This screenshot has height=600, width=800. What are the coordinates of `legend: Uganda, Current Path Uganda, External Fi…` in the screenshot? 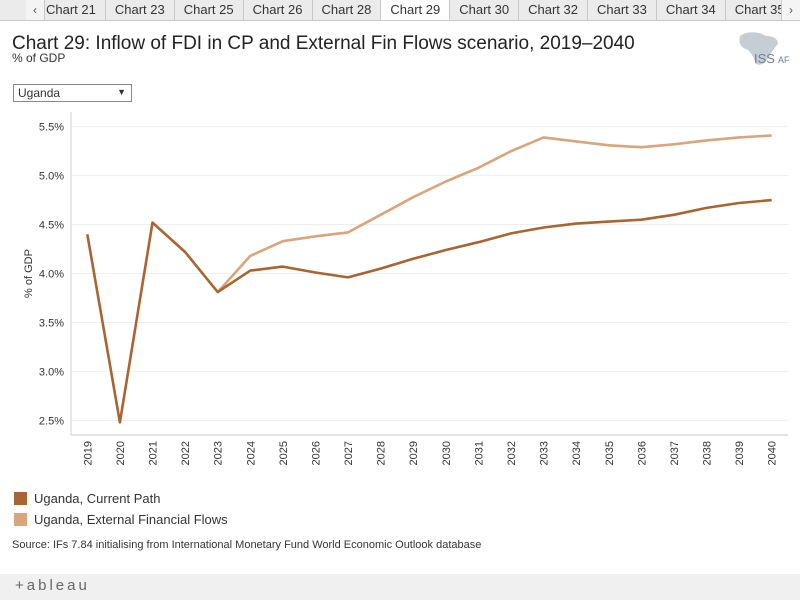 It's located at (121, 509).